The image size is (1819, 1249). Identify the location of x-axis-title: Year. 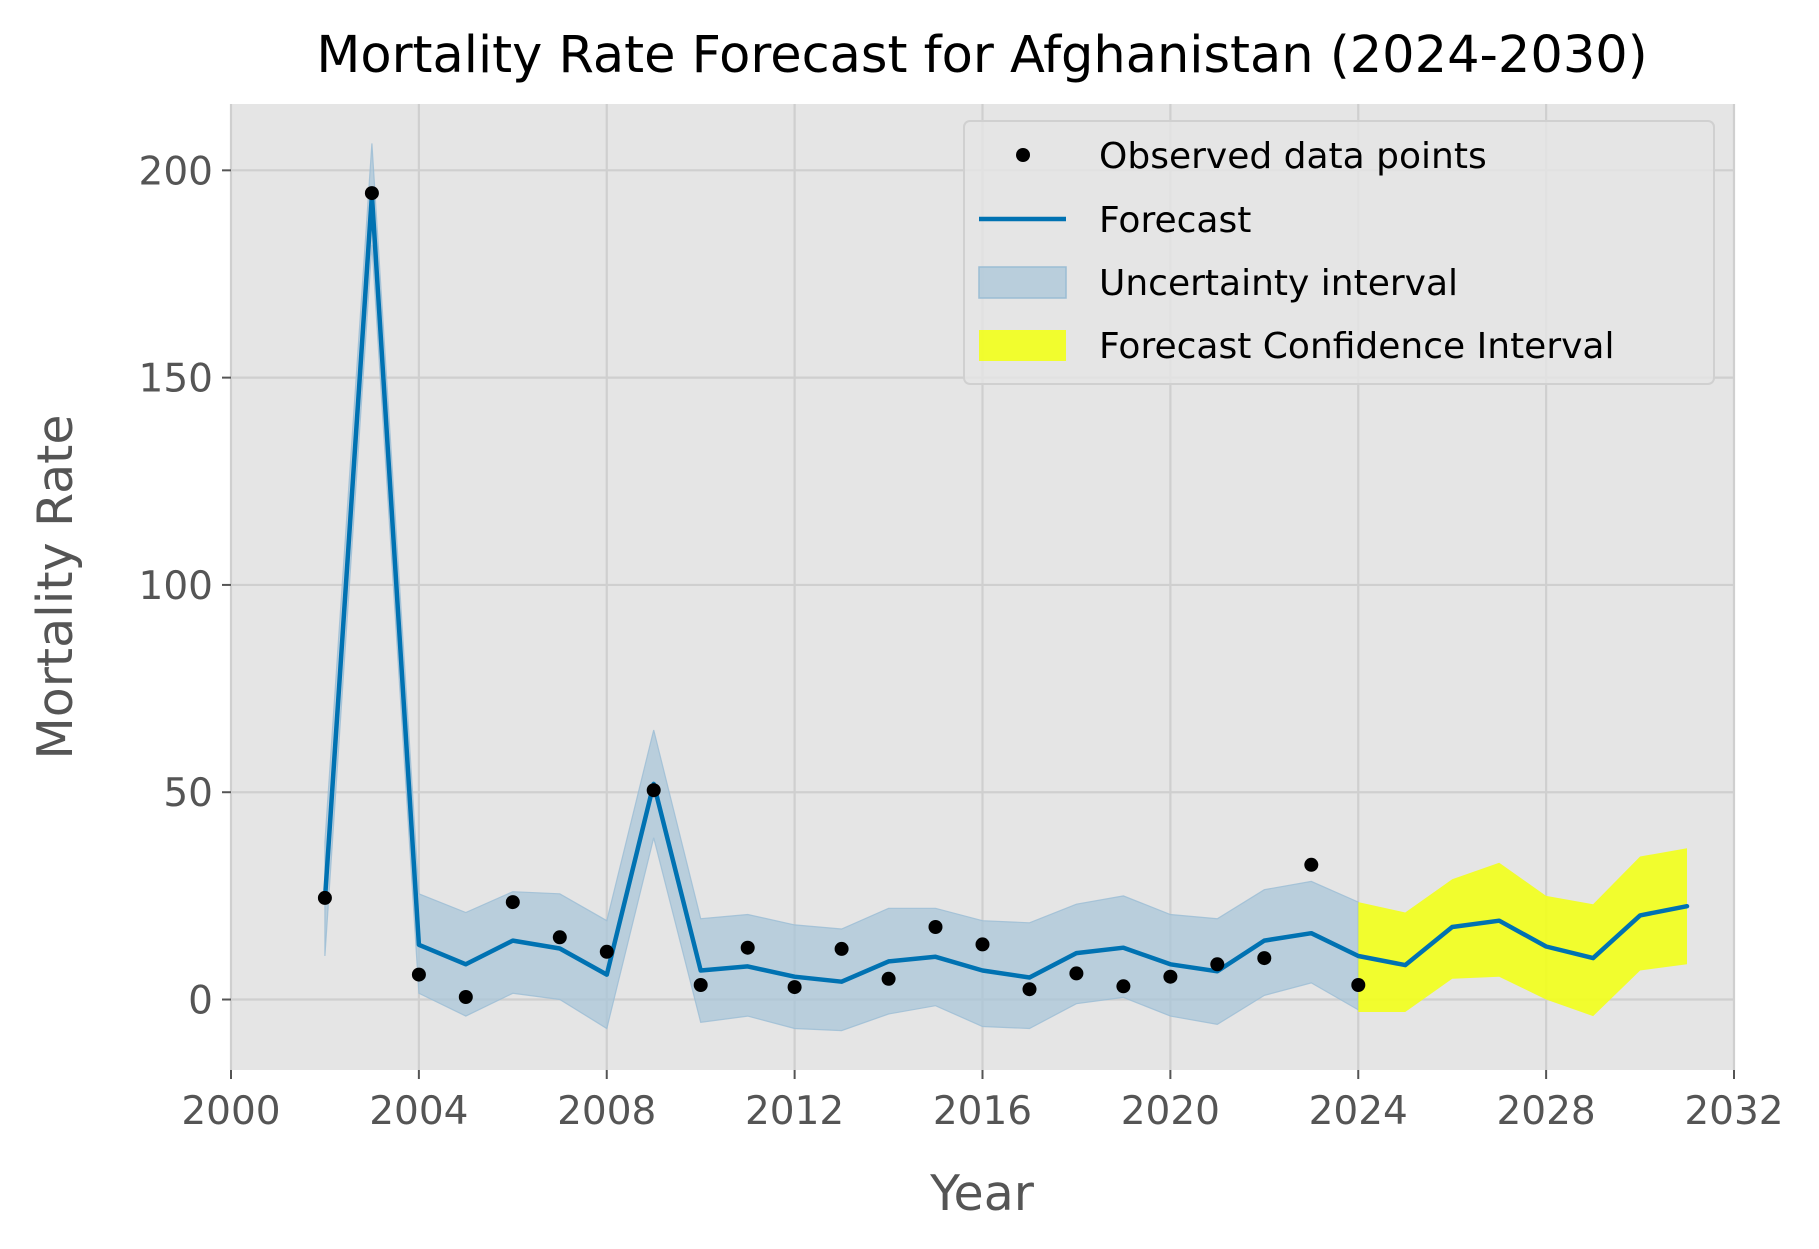
(982, 1193).